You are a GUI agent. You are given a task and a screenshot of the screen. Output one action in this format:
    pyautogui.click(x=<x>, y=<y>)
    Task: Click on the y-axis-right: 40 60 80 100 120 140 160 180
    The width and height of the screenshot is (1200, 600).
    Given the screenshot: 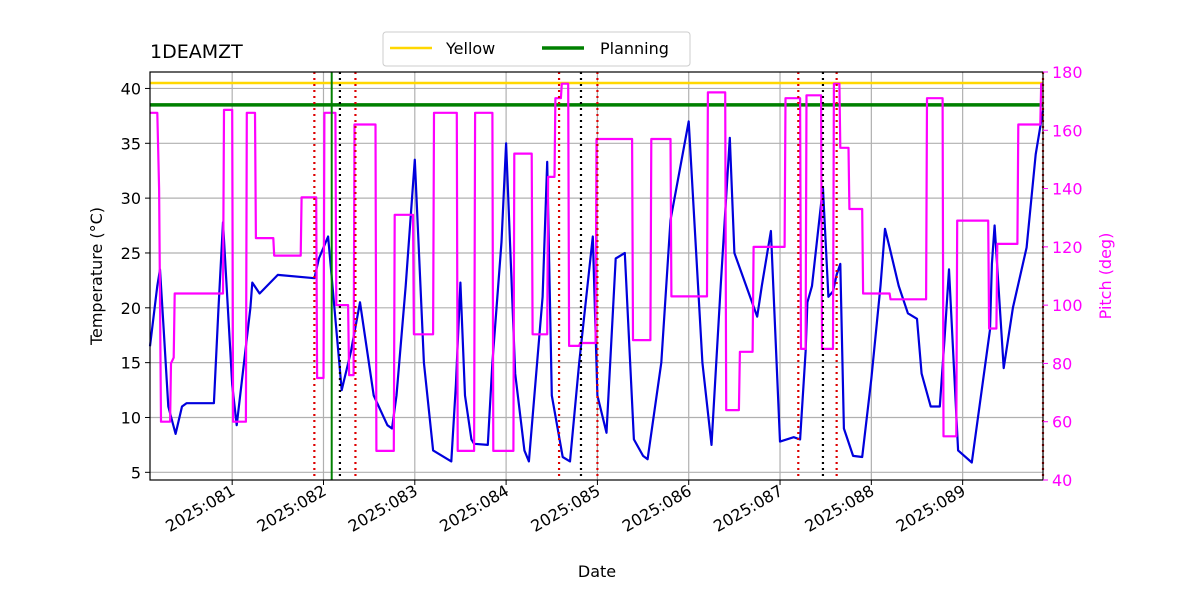 What is the action you would take?
    pyautogui.click(x=1063, y=276)
    